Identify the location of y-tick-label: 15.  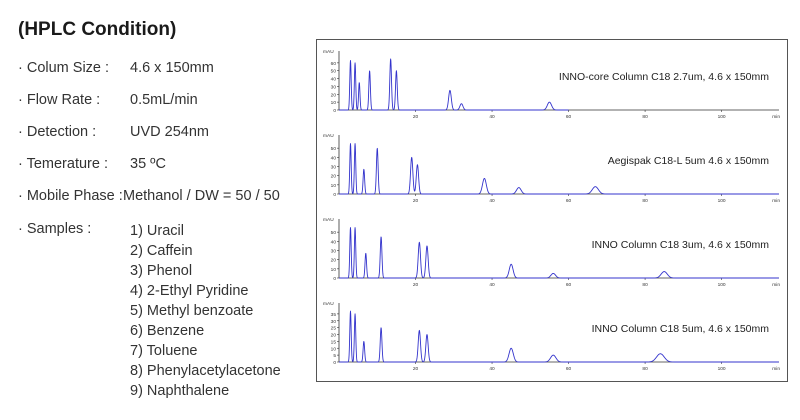
(334, 342).